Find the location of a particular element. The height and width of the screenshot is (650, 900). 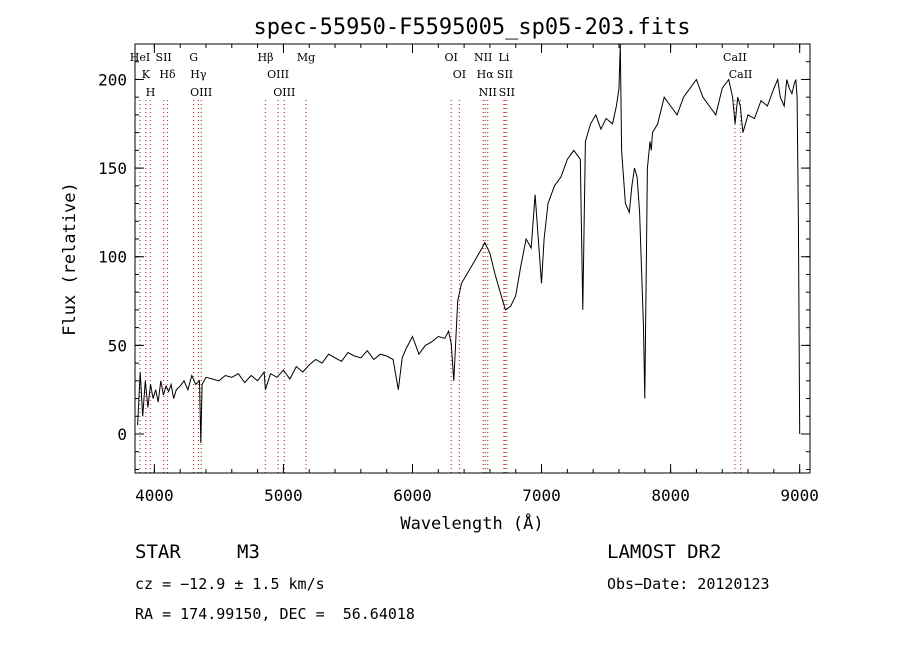

line-marker-label: Mg is located at coordinates (306, 57).